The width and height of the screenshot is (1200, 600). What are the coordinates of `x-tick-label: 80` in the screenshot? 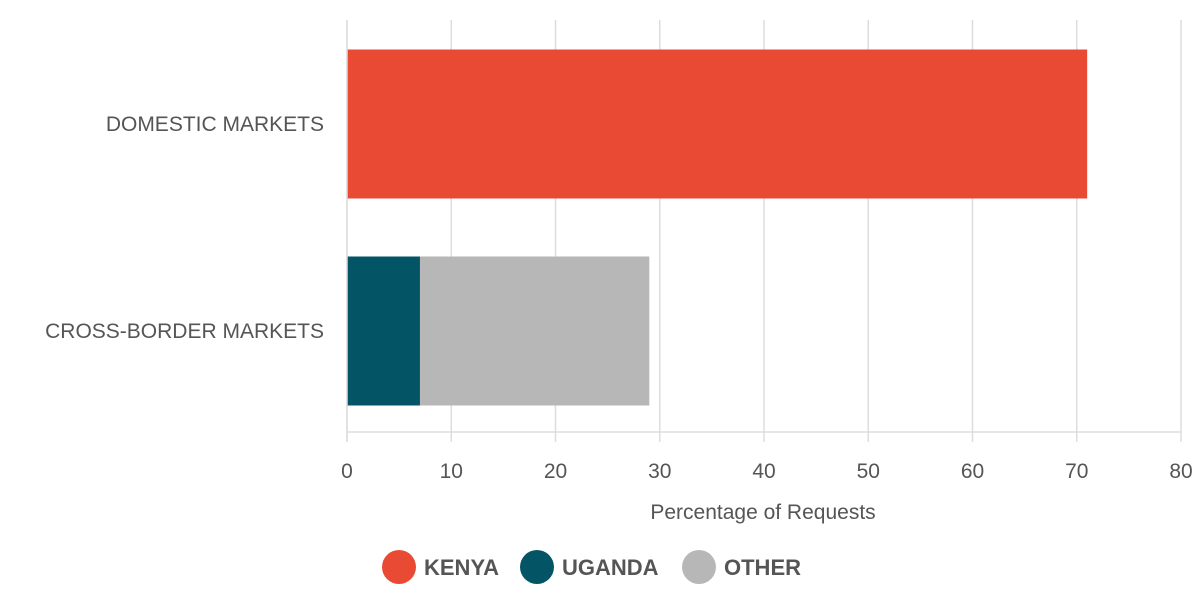 It's located at (1180, 471).